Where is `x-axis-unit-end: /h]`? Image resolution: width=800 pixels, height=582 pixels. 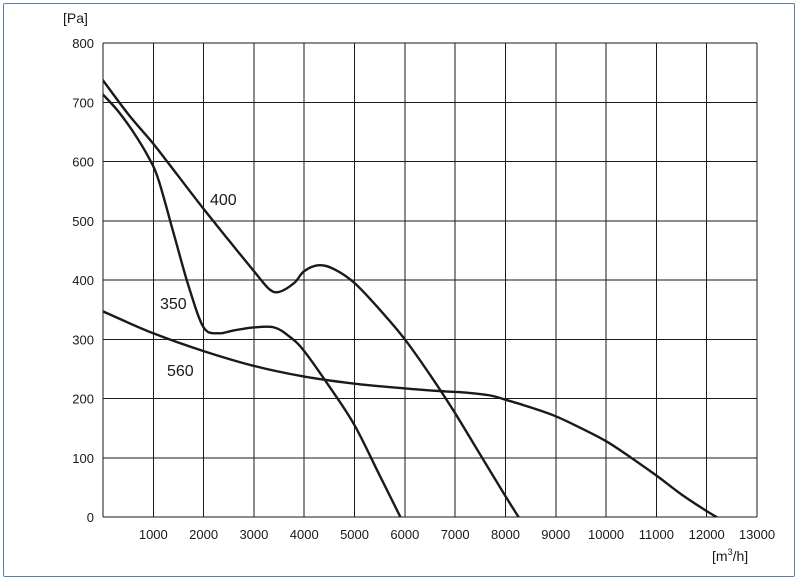
x-axis-unit-end: /h] is located at coordinates (741, 556).